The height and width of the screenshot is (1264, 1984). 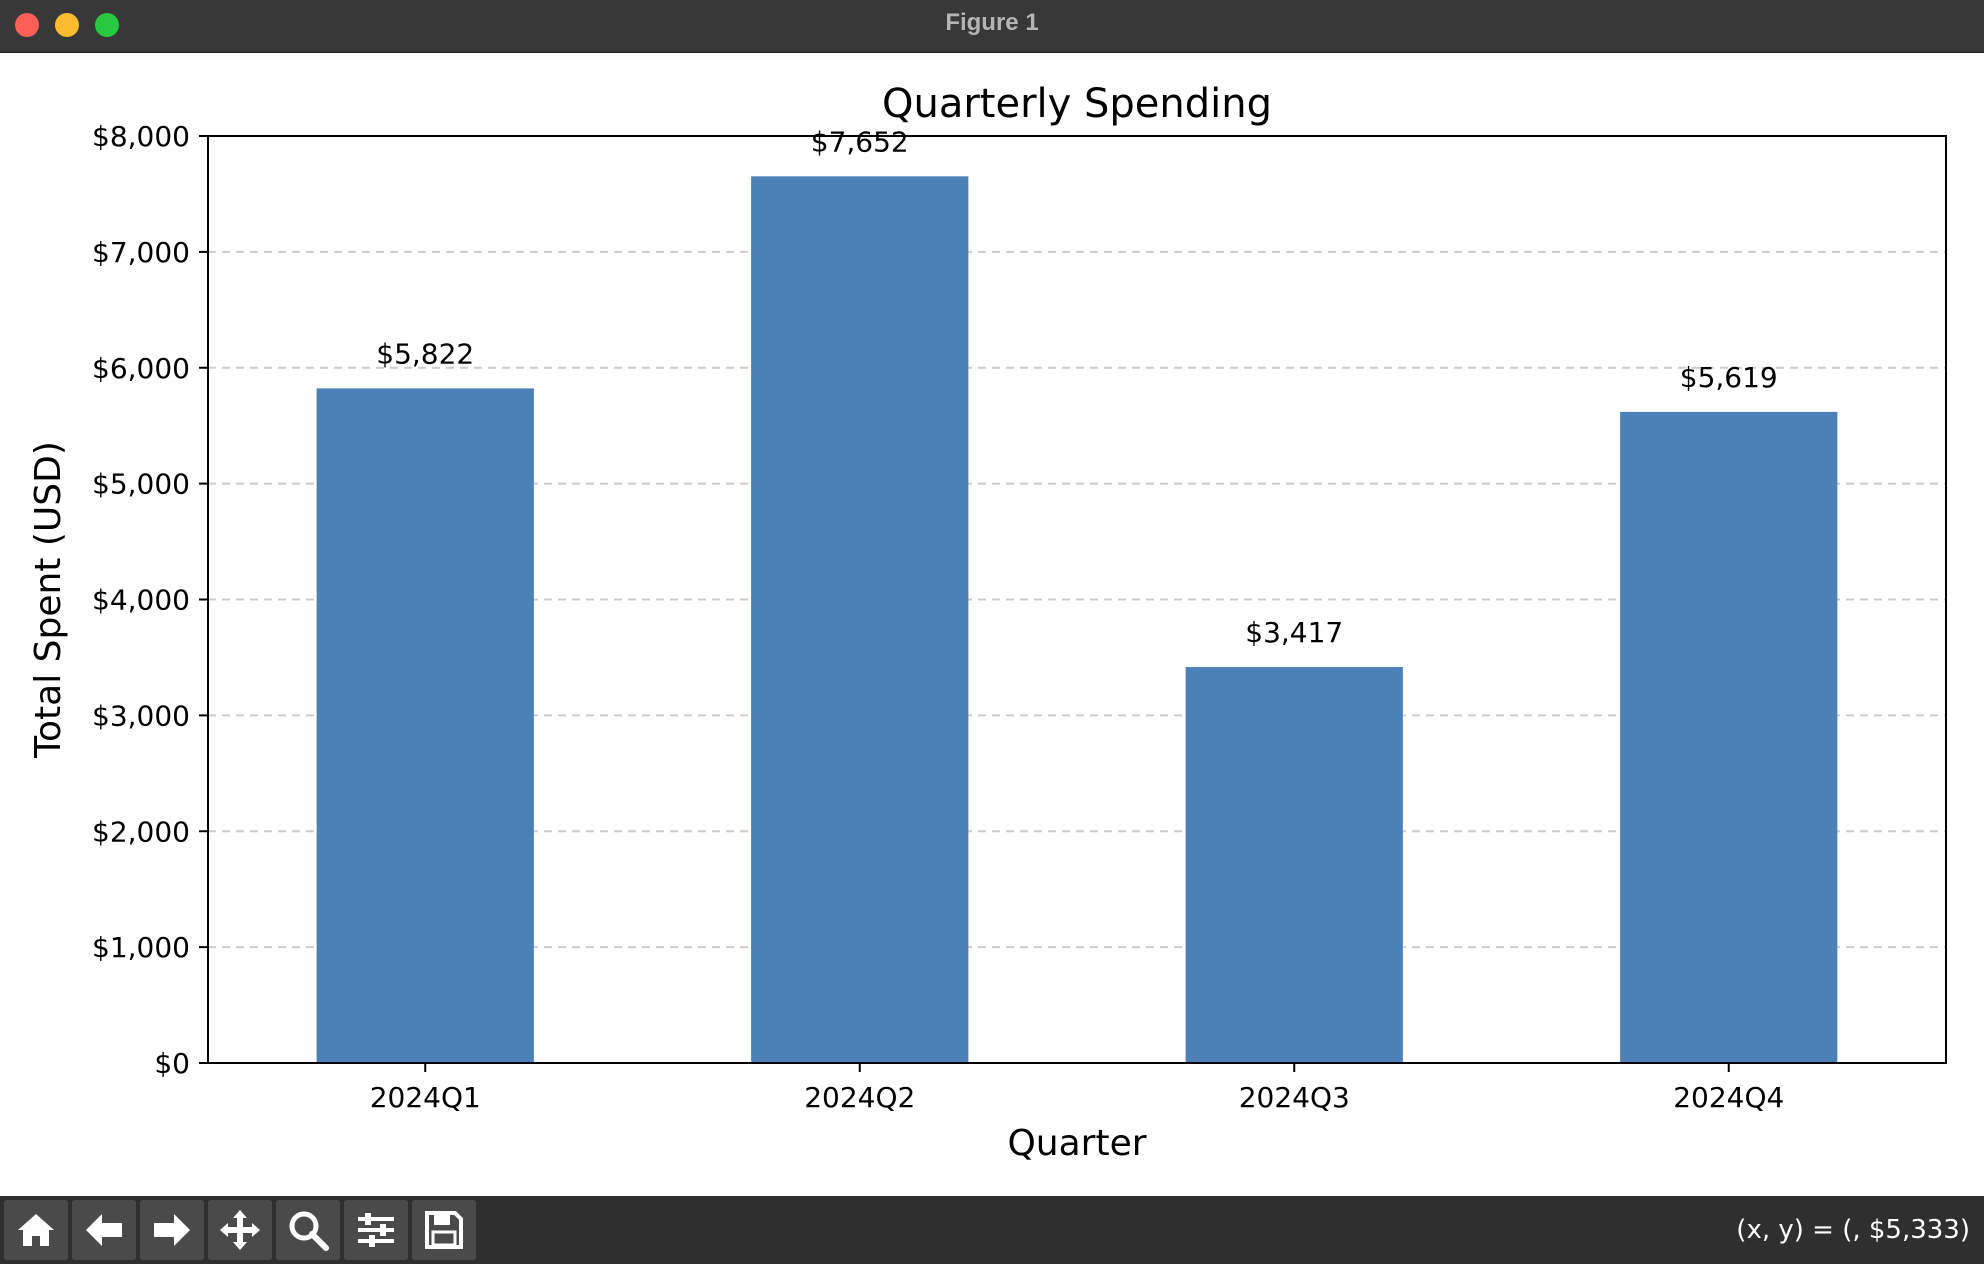 I want to click on x-tick-label: 2024Q2, so click(x=859, y=1097).